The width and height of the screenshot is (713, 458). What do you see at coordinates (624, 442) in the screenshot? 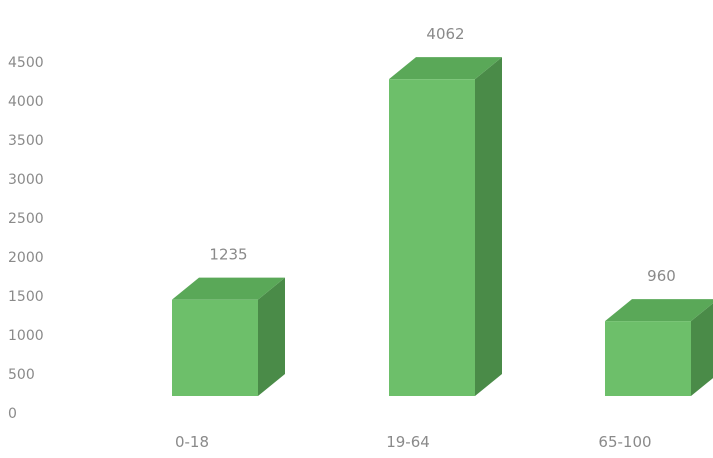
I see `x-category-label: 65-100` at bounding box center [624, 442].